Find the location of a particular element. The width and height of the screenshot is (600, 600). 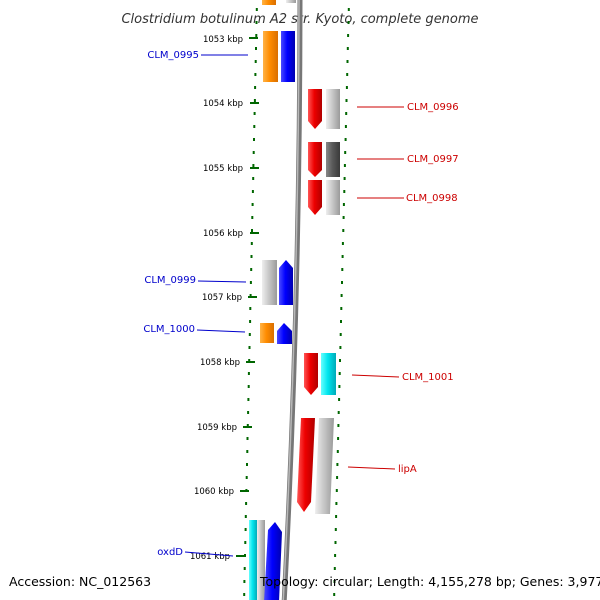

genome-backbone is located at coordinates (292, 300).